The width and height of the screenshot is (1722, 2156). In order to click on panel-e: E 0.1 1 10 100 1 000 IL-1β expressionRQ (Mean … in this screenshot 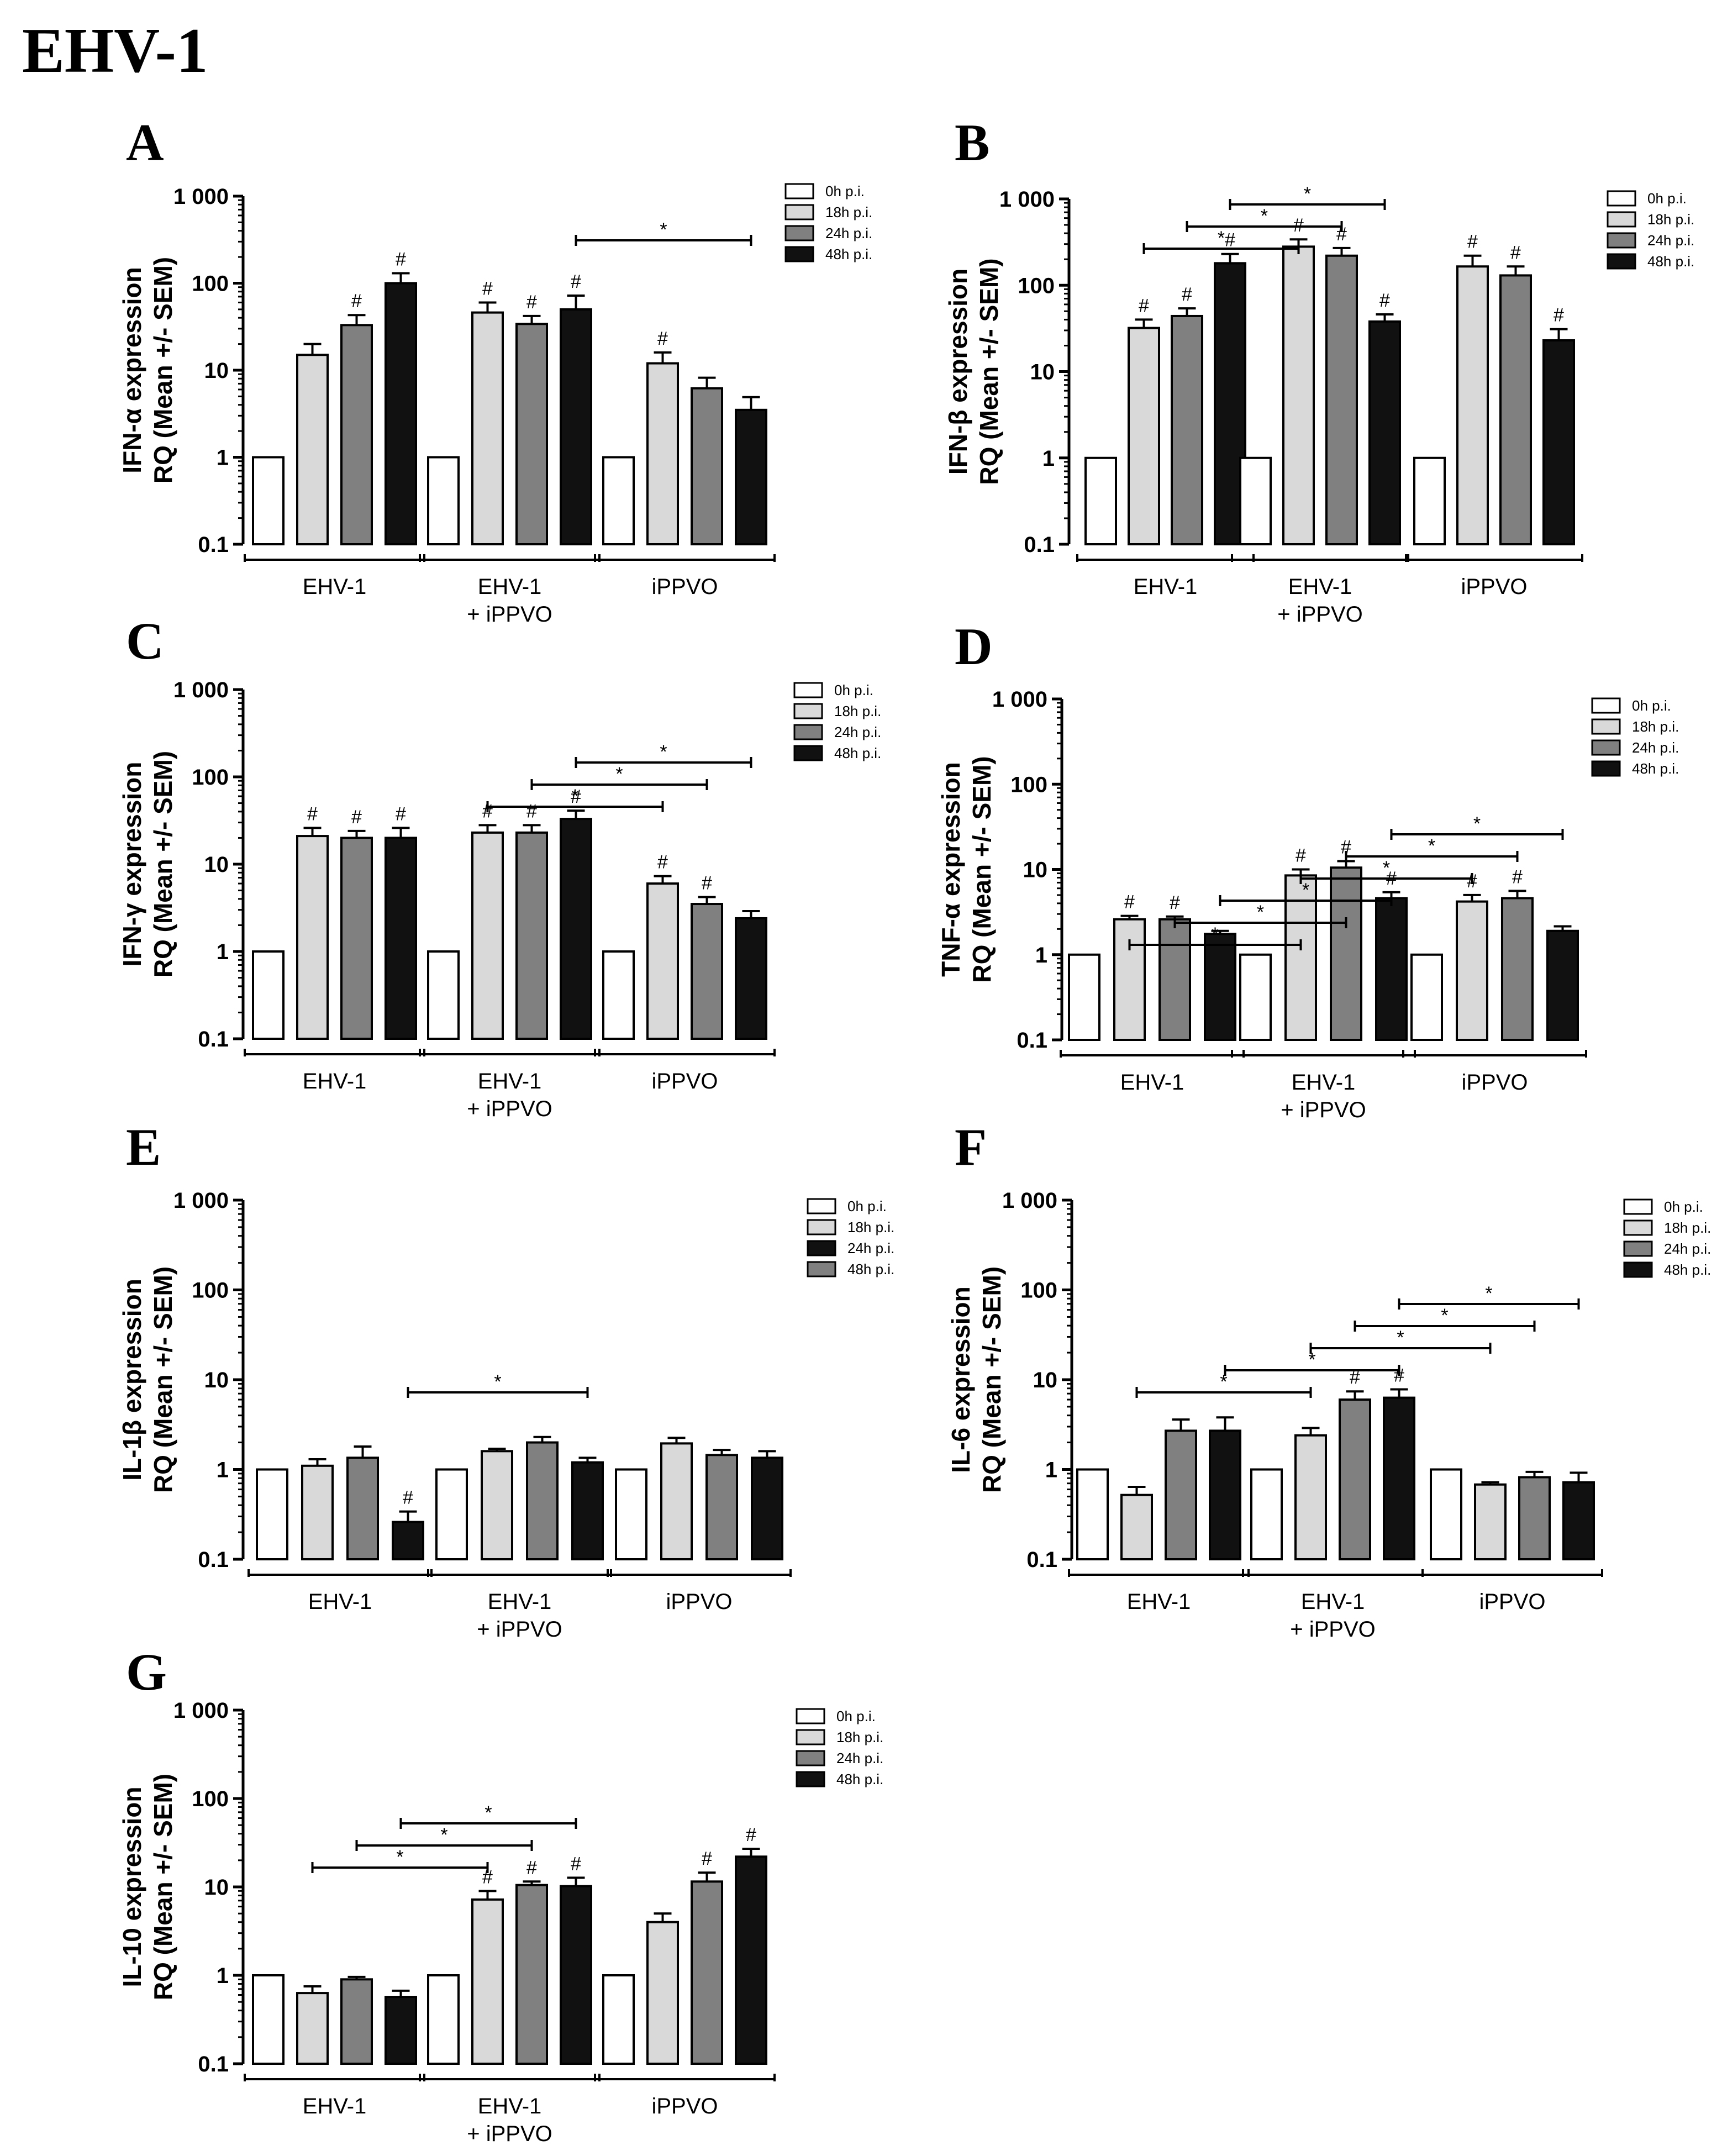, I will do `click(506, 1380)`.